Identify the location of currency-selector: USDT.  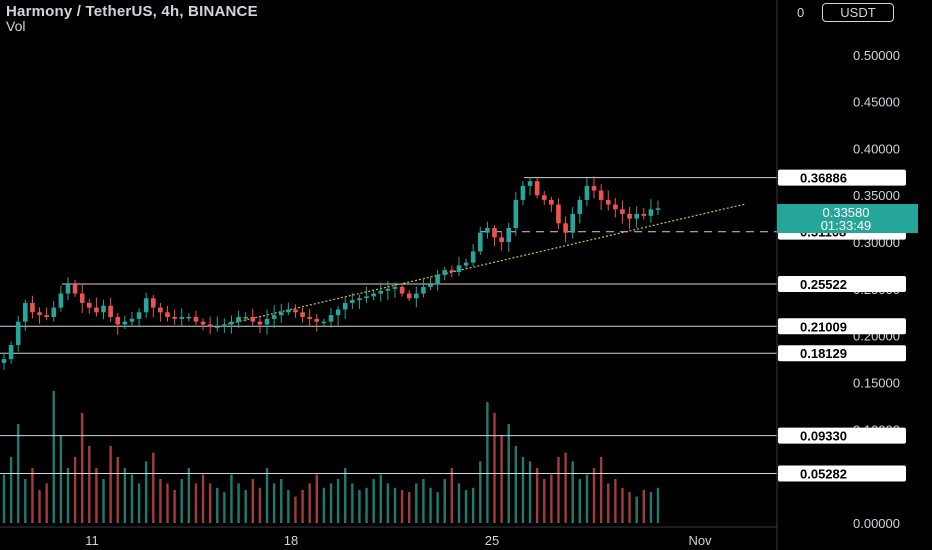
(858, 12).